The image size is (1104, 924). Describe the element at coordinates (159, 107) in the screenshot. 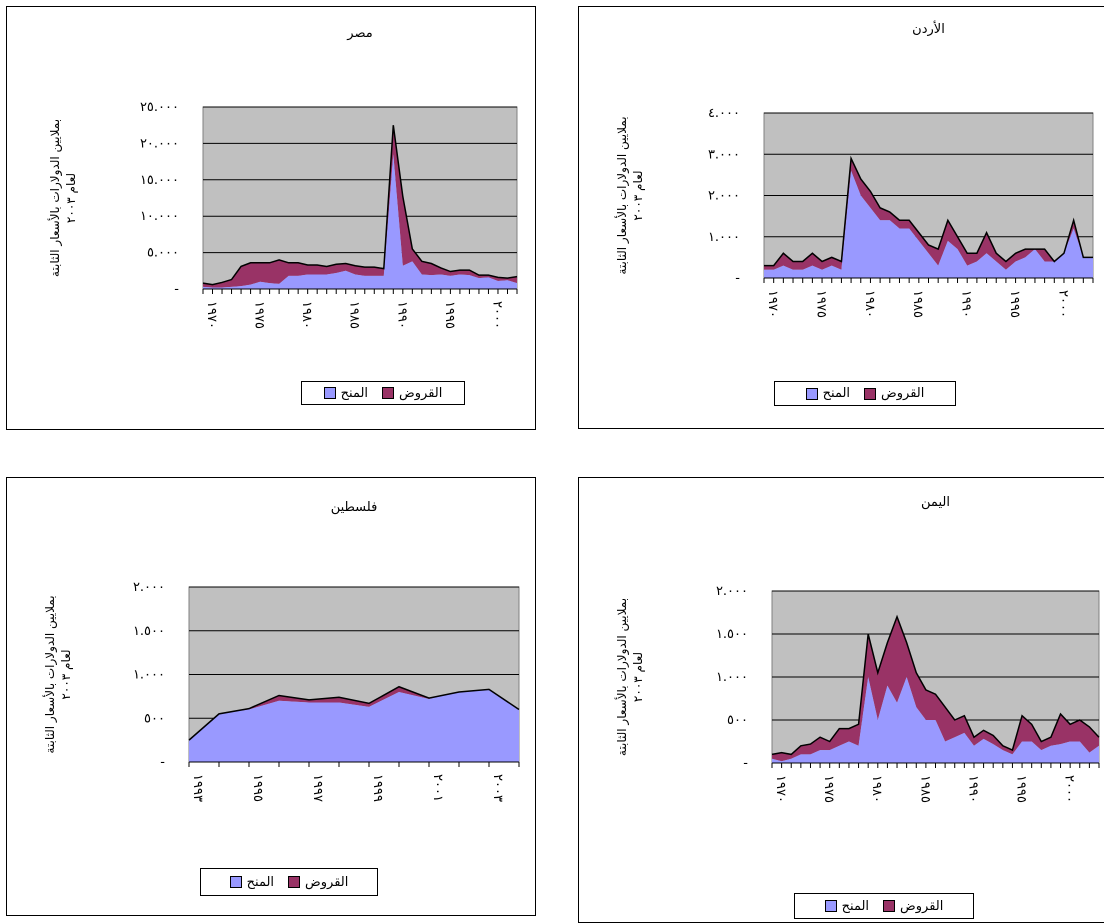

I see `egypt-y-tick-label: ٢٥.٠٠٠` at that location.